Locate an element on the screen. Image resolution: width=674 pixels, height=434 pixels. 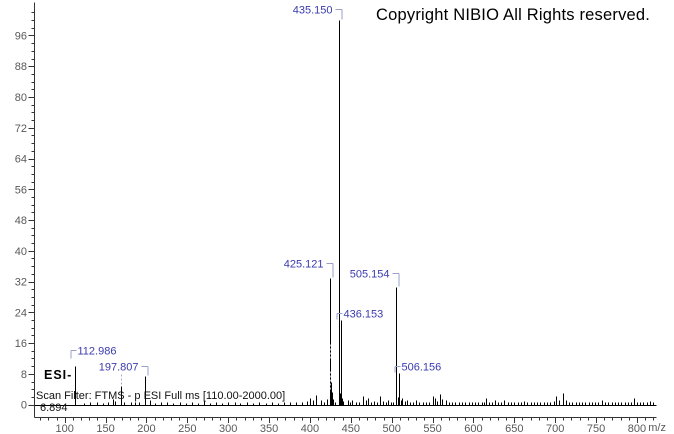
y-tick-label: 88 is located at coordinates (21, 67).